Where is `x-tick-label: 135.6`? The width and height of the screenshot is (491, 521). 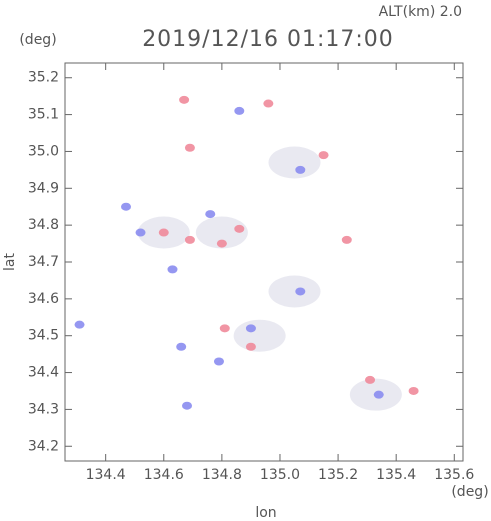 x-tick-label: 135.6 is located at coordinates (454, 475).